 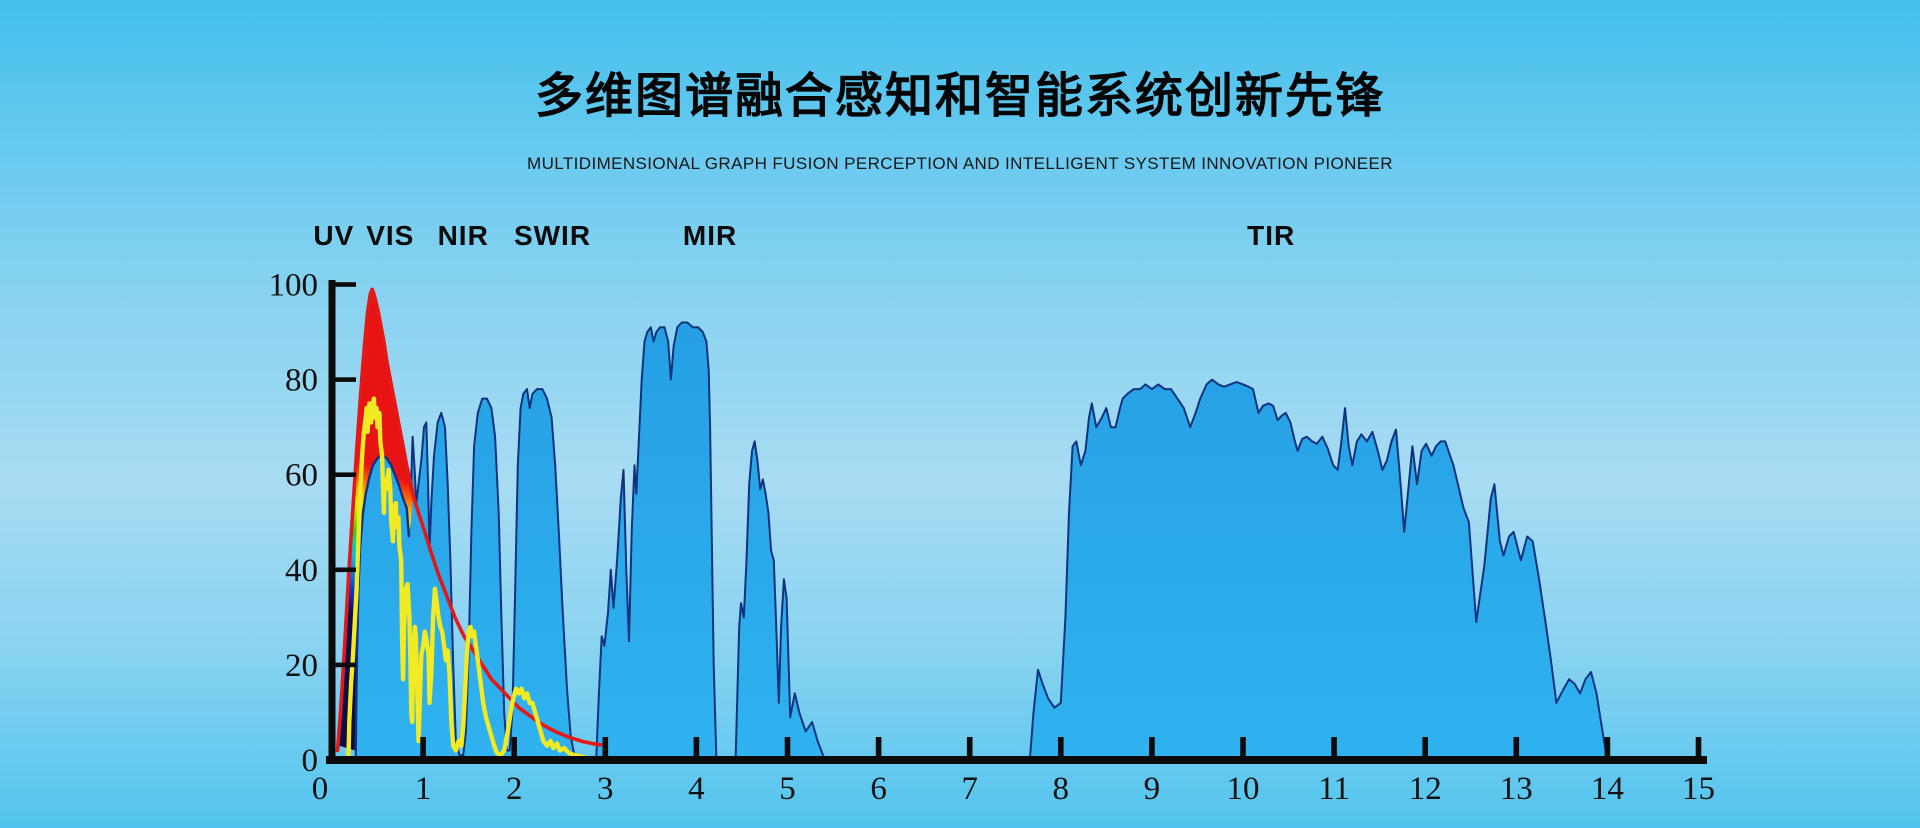 What do you see at coordinates (552, 235) in the screenshot?
I see `band-label-swir: SWIR` at bounding box center [552, 235].